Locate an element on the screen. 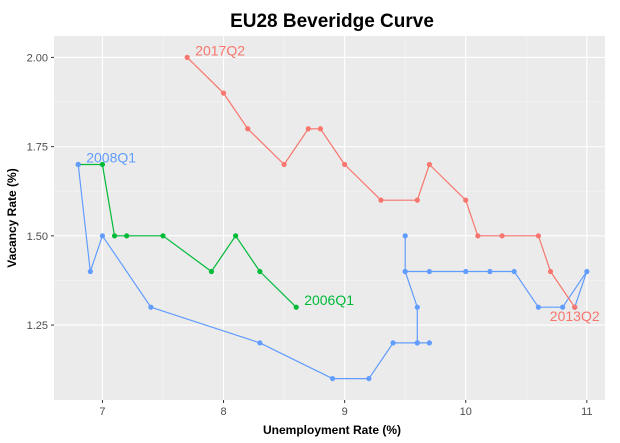 This screenshot has width=620, height=443. point-annotation: 2008Q1 is located at coordinates (111, 157).